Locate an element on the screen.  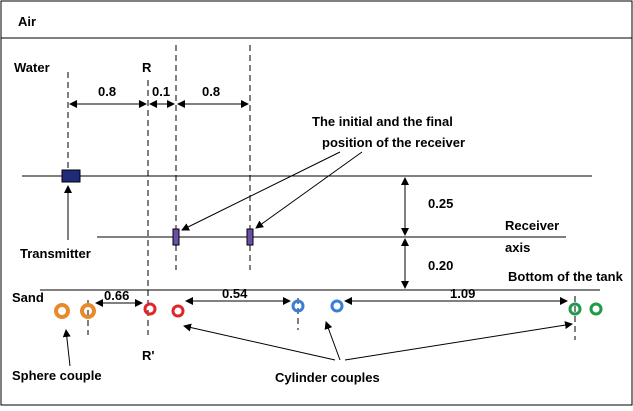
receiver-note: position of the receiver is located at coordinates (393, 142).